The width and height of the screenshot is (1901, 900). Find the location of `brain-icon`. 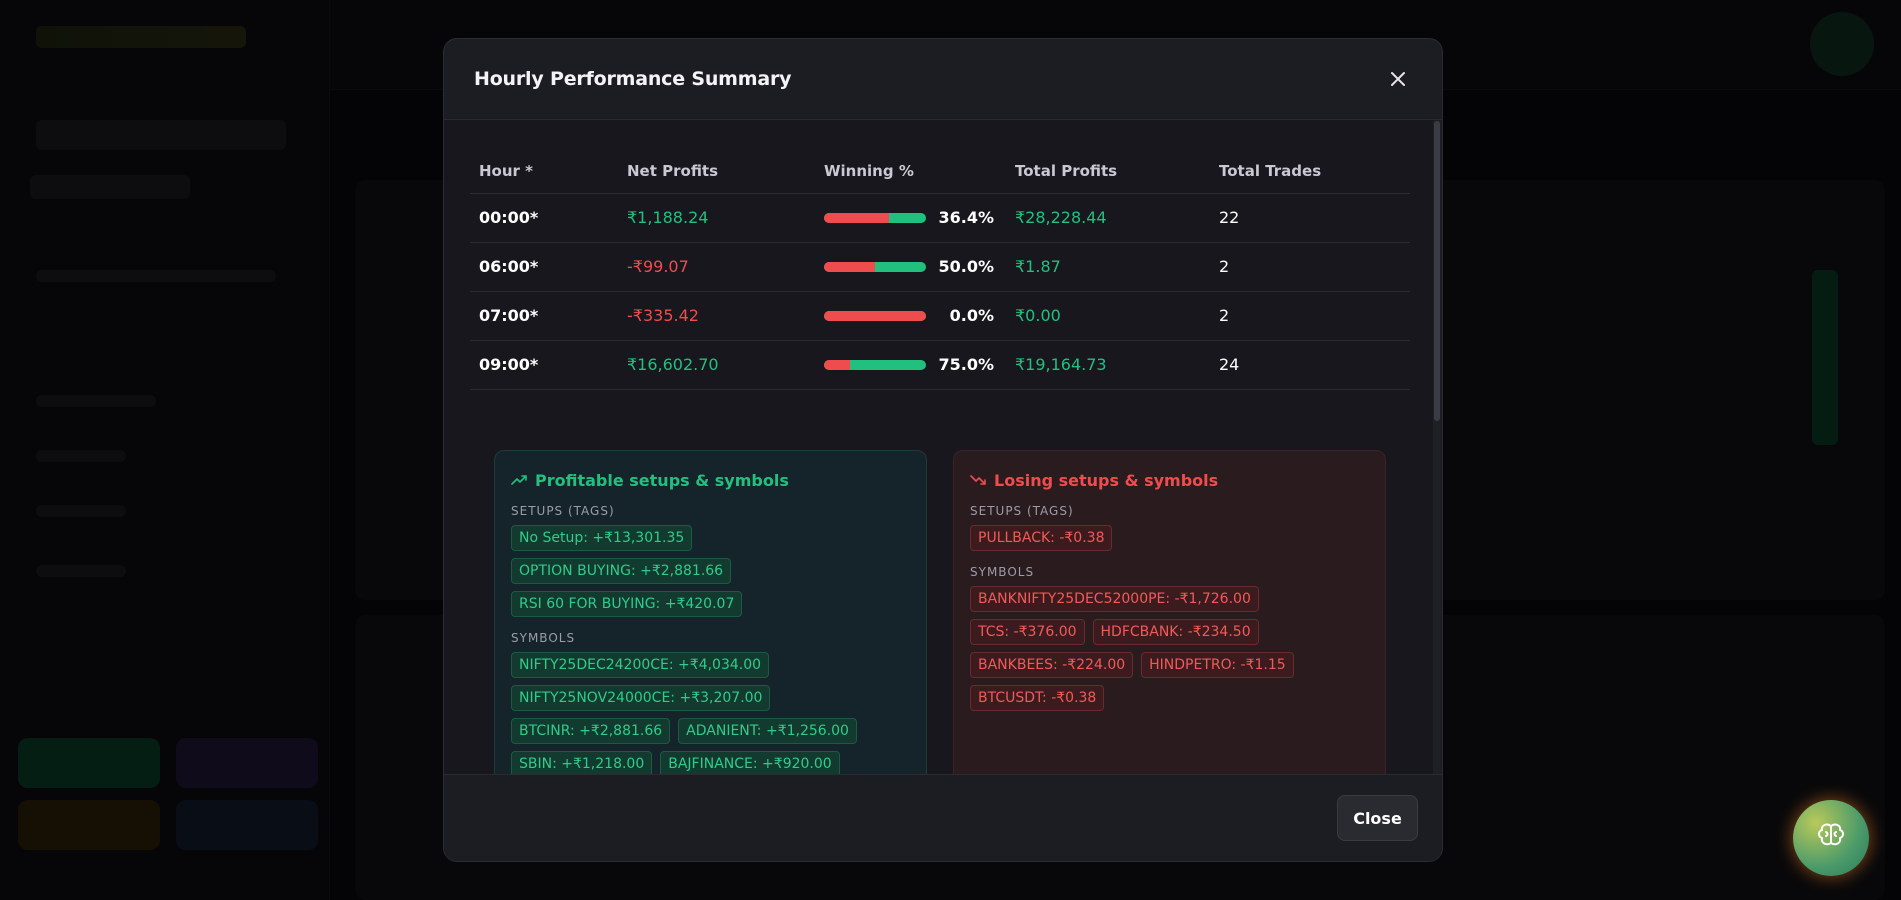

brain-icon is located at coordinates (1831, 838).